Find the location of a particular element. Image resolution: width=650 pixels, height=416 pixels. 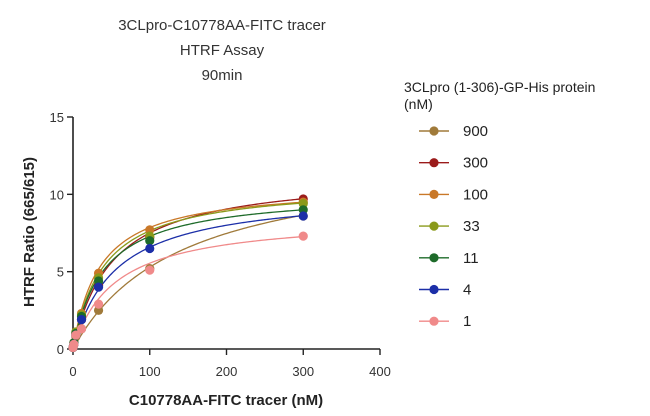

legend-items: 900 300 100 33 11 4 1 is located at coordinates (453, 226).